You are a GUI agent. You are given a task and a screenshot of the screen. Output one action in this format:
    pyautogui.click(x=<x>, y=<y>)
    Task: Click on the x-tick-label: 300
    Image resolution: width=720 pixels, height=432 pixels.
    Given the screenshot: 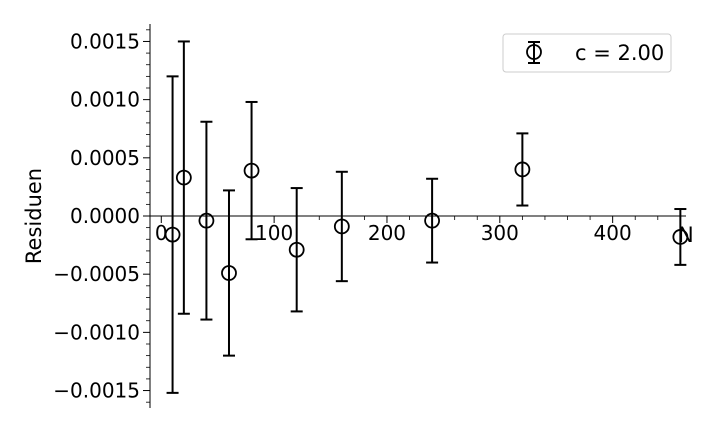 What is the action you would take?
    pyautogui.click(x=500, y=233)
    